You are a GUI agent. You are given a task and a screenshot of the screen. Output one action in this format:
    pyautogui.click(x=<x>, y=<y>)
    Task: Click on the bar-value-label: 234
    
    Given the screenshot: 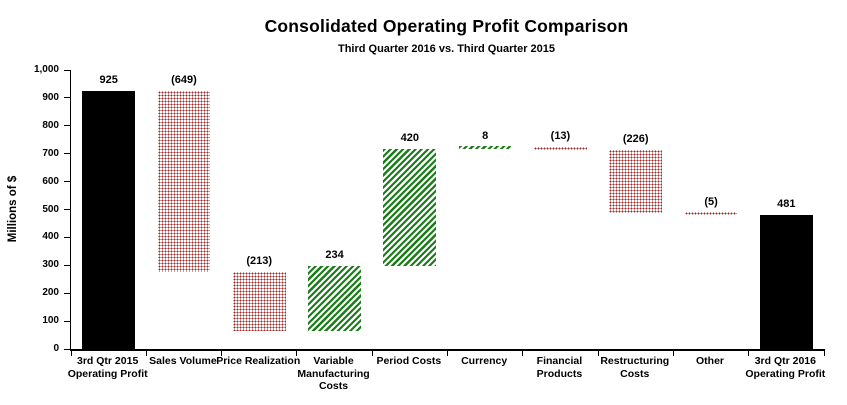 What is the action you would take?
    pyautogui.click(x=334, y=255)
    